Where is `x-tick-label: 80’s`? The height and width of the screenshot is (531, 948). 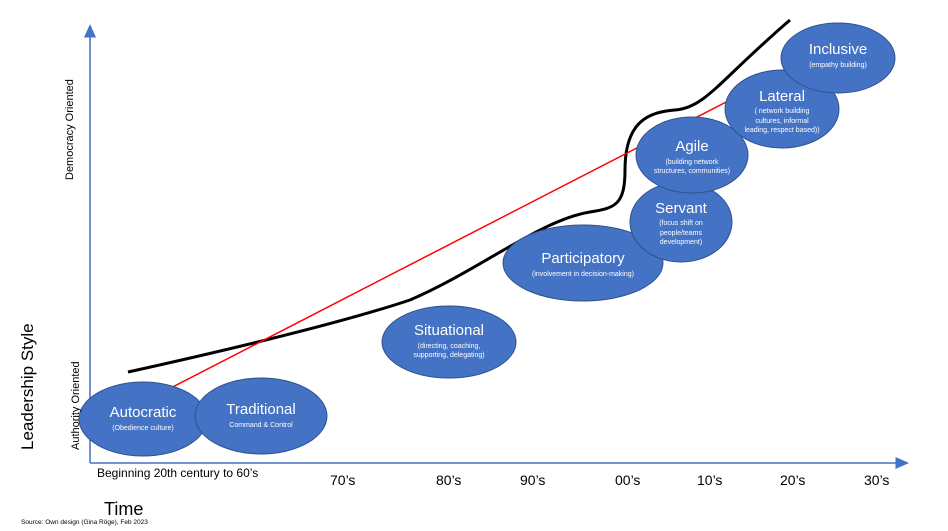 x-tick-label: 80’s is located at coordinates (449, 480).